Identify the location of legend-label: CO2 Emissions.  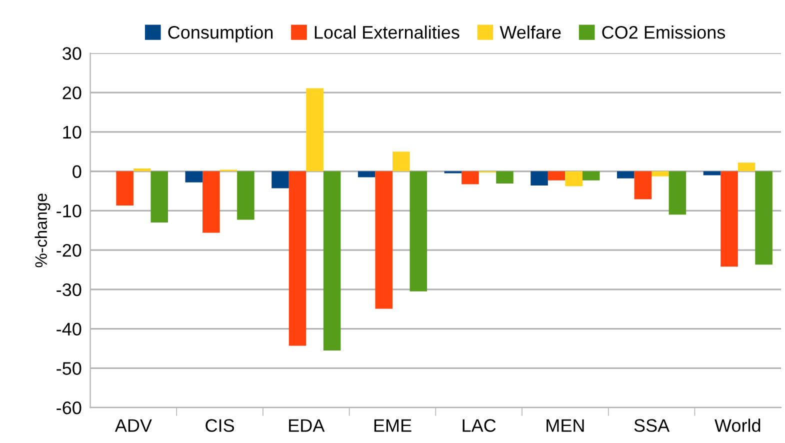
(664, 32).